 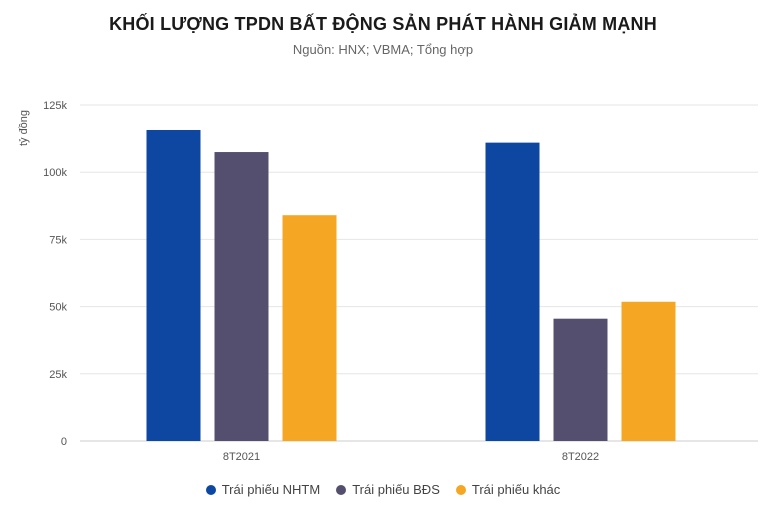 I want to click on x-axis-ticks: 8T2021 8T2022, so click(x=411, y=457).